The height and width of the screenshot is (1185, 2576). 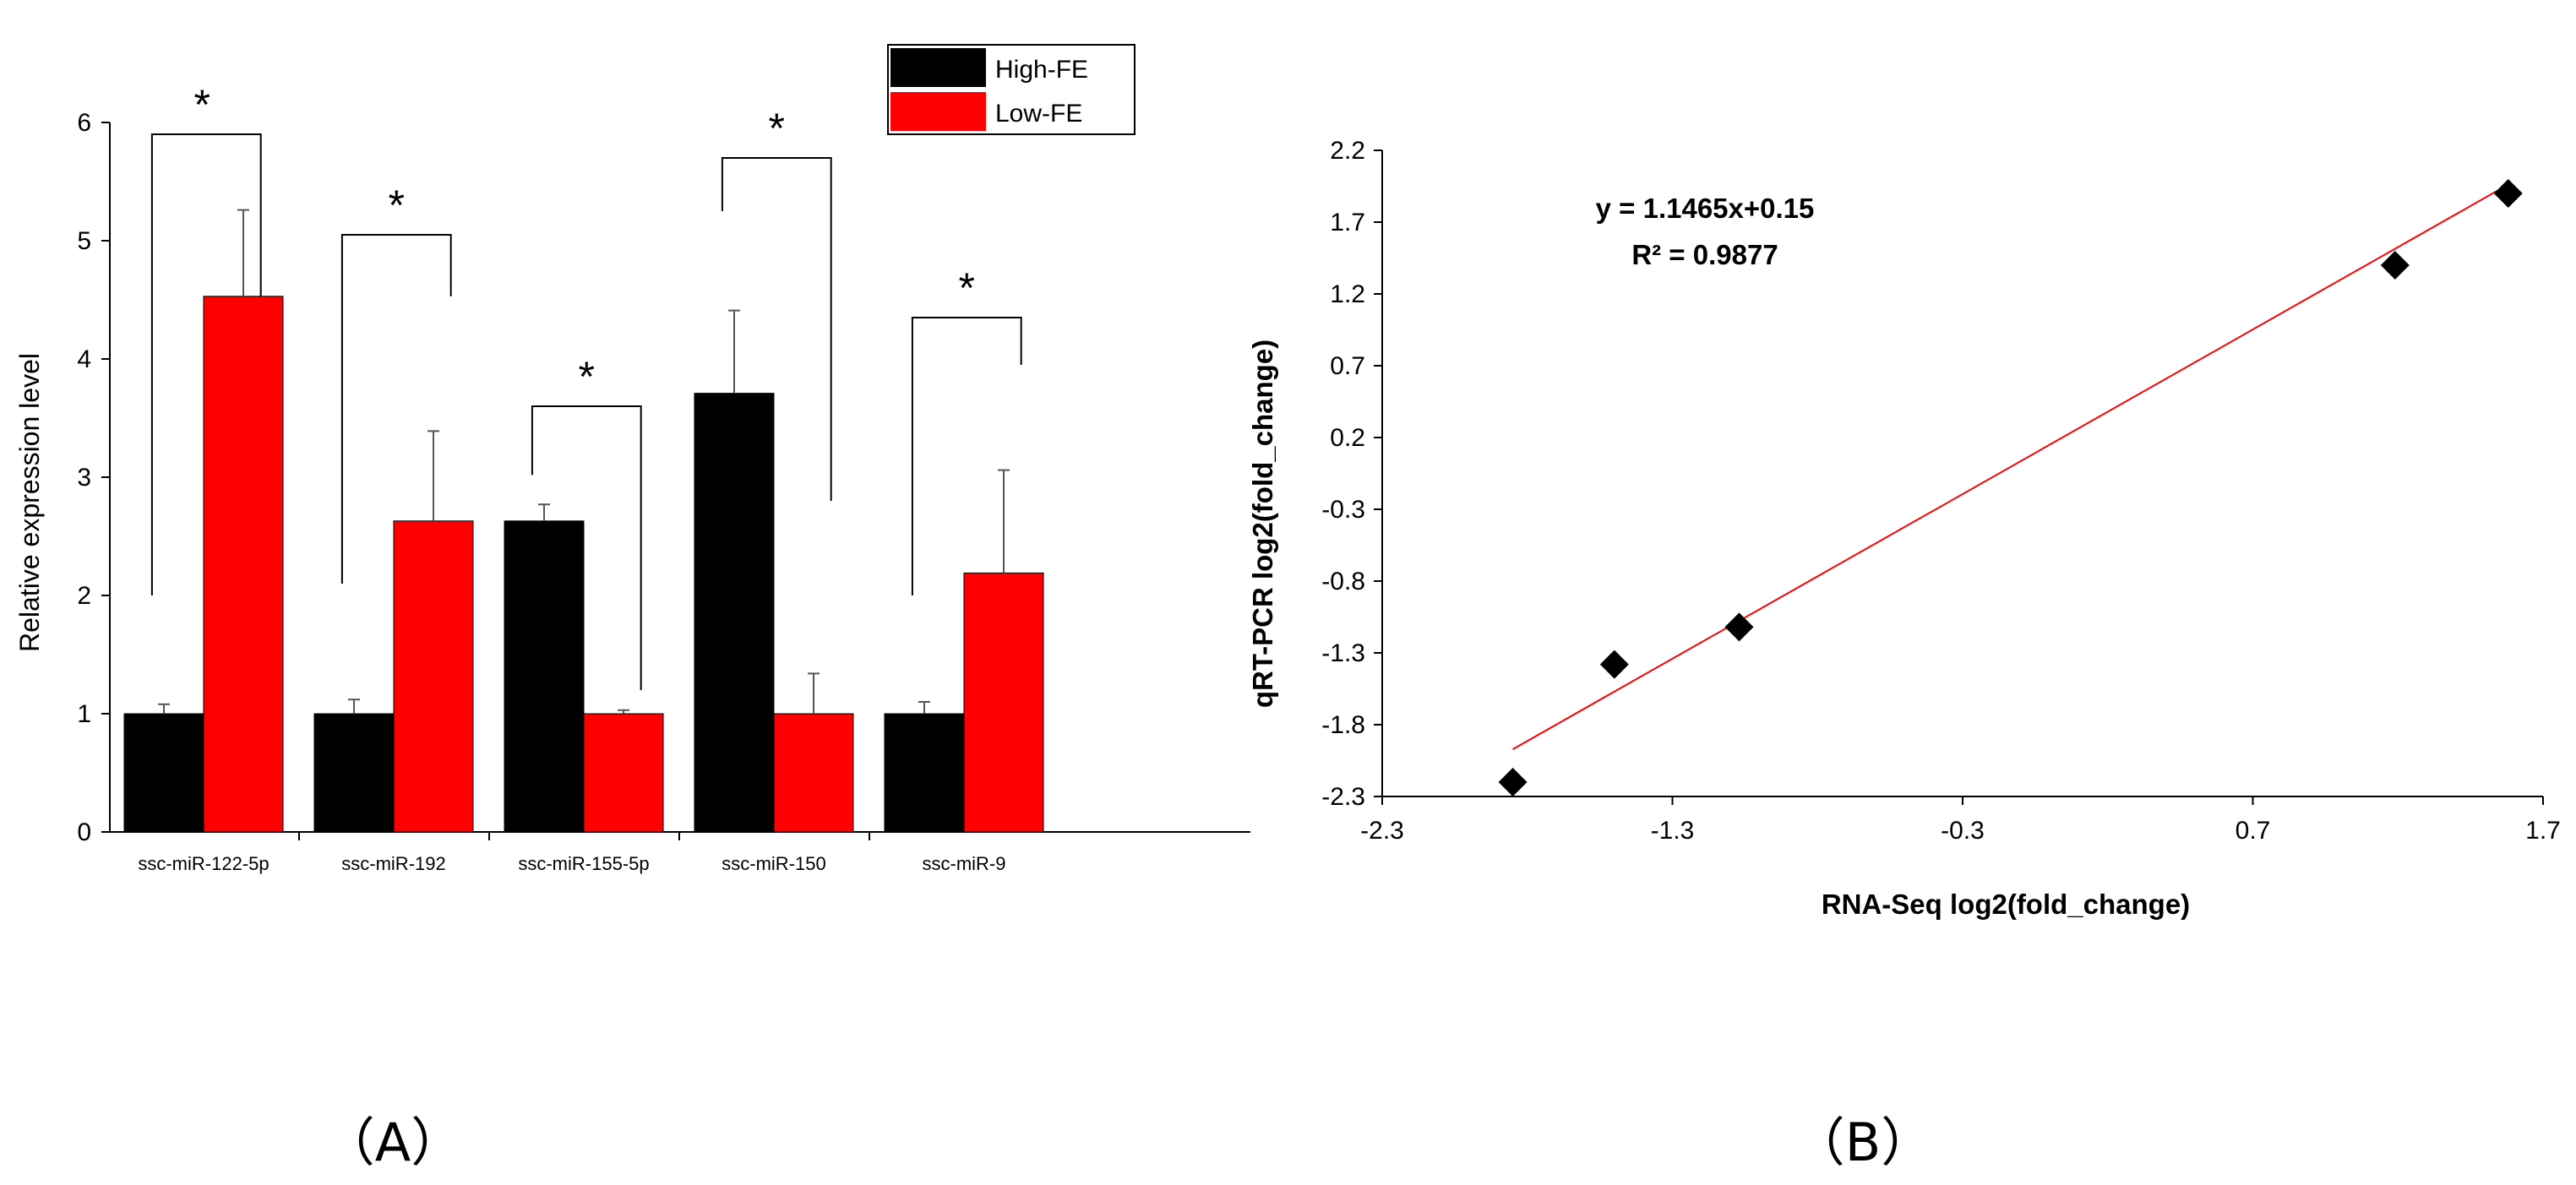 What do you see at coordinates (938, 68) in the screenshot?
I see `legend-swatch-high-fe` at bounding box center [938, 68].